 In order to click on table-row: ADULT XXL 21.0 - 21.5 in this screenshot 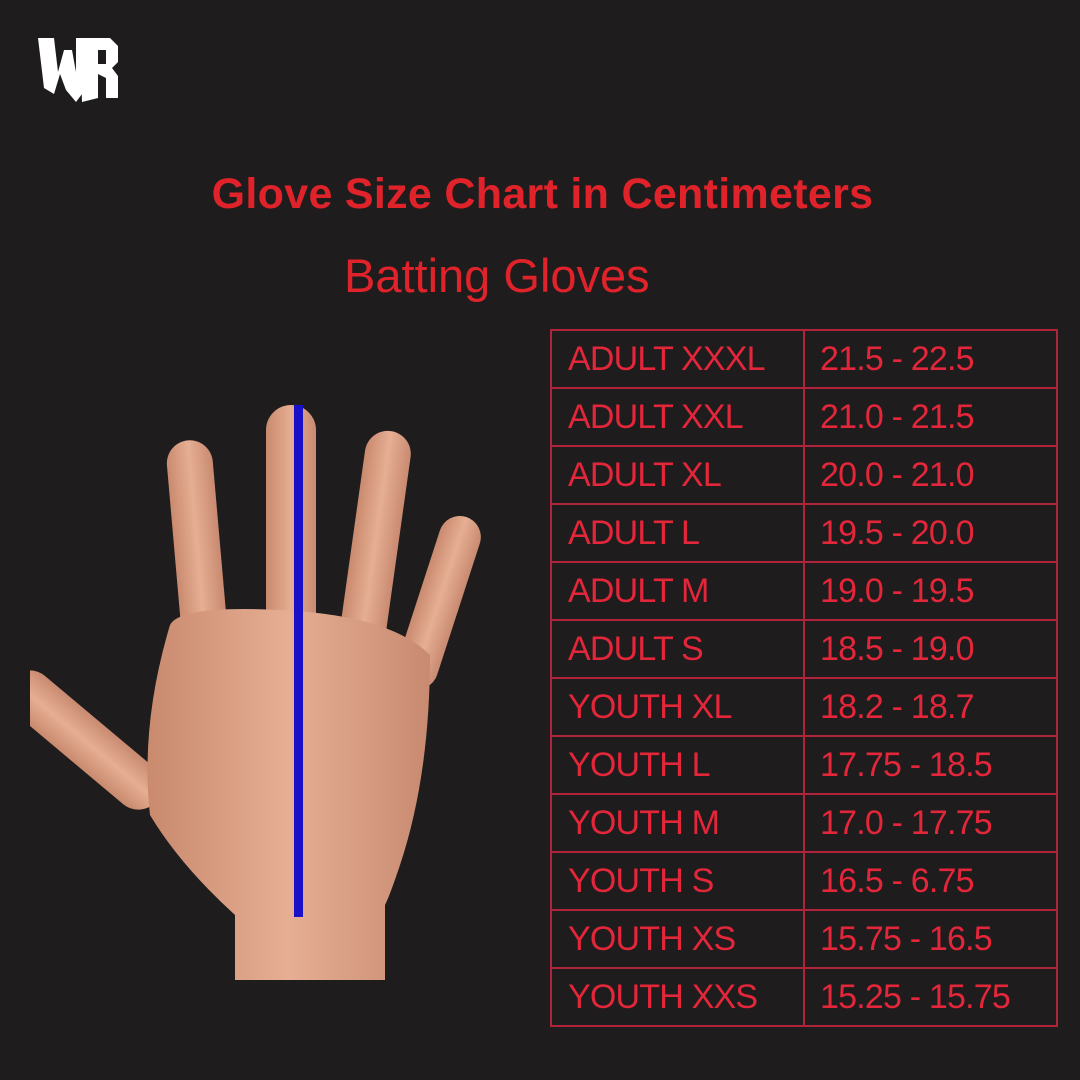, I will do `click(804, 417)`.